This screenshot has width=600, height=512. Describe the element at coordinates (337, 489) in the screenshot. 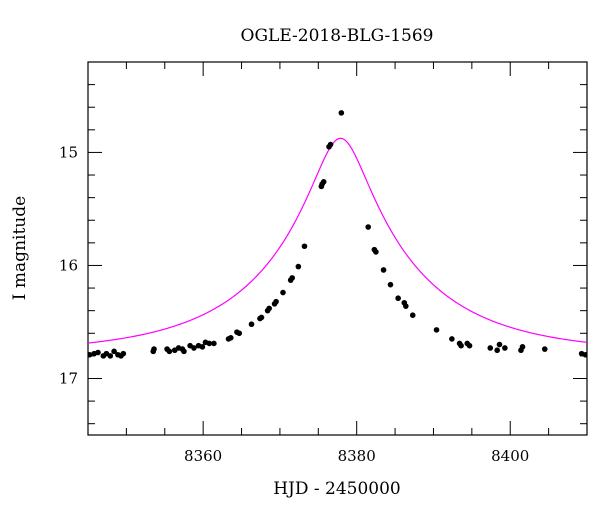

I see `x-axis-label: HJD - 2450000` at that location.